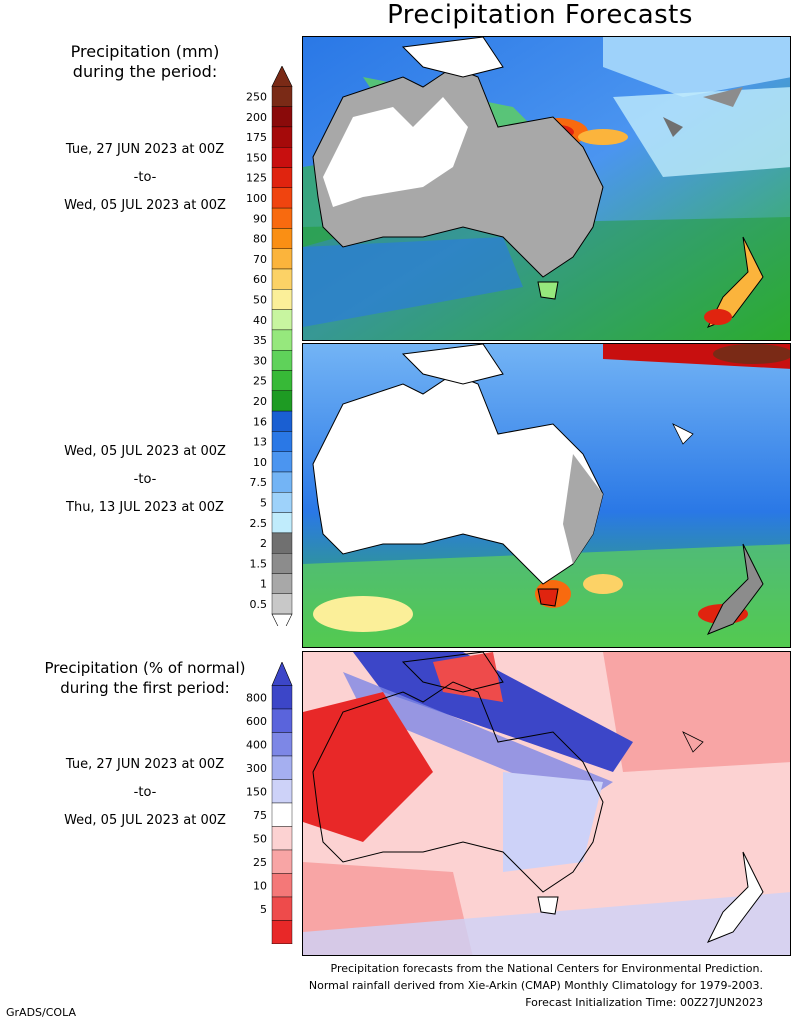  What do you see at coordinates (282, 76) in the screenshot?
I see `precip-colorbar-top-arrow` at bounding box center [282, 76].